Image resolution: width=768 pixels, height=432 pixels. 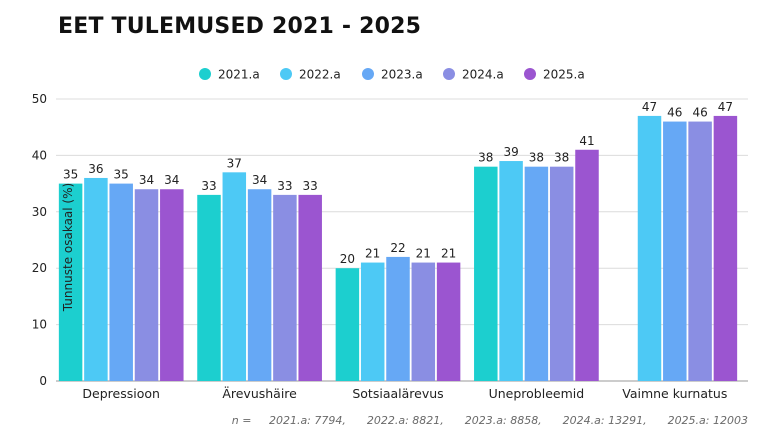 What do you see at coordinates (239, 75) in the screenshot?
I see `legend-label: 2021.a` at bounding box center [239, 75].